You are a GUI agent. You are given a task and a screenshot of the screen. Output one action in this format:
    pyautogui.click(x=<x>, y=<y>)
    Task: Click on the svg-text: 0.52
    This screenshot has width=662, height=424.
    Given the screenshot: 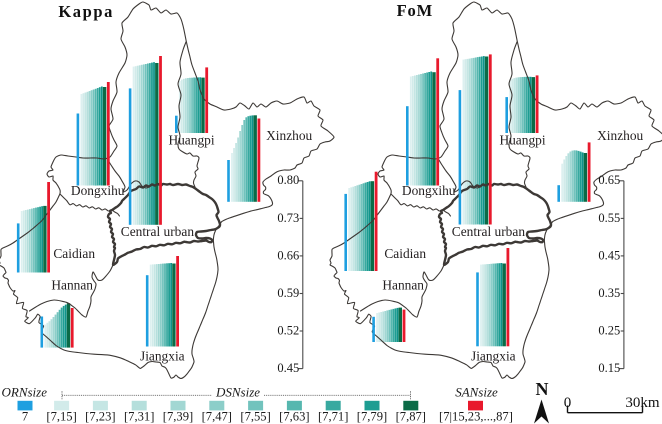 What is the action you would take?
    pyautogui.click(x=288, y=330)
    